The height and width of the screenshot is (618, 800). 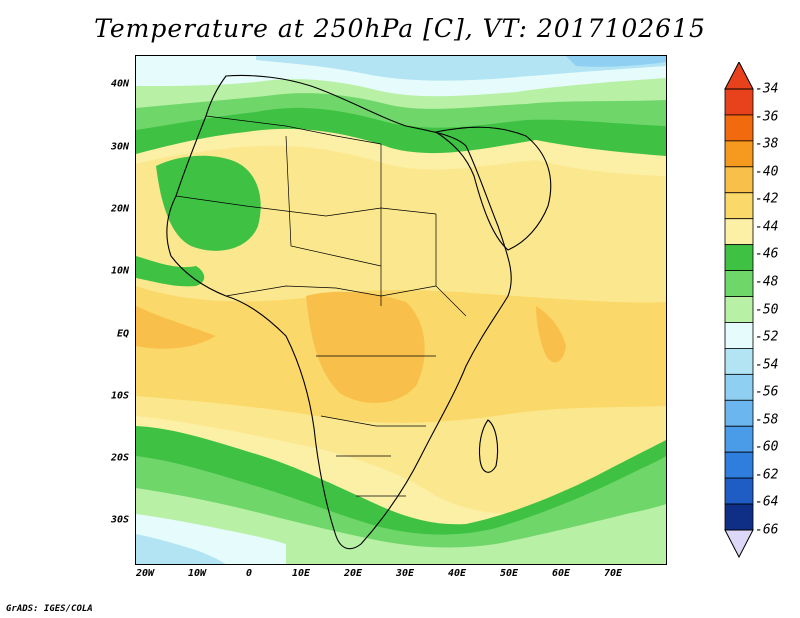 I want to click on colorbar-label: -60, so click(x=767, y=447).